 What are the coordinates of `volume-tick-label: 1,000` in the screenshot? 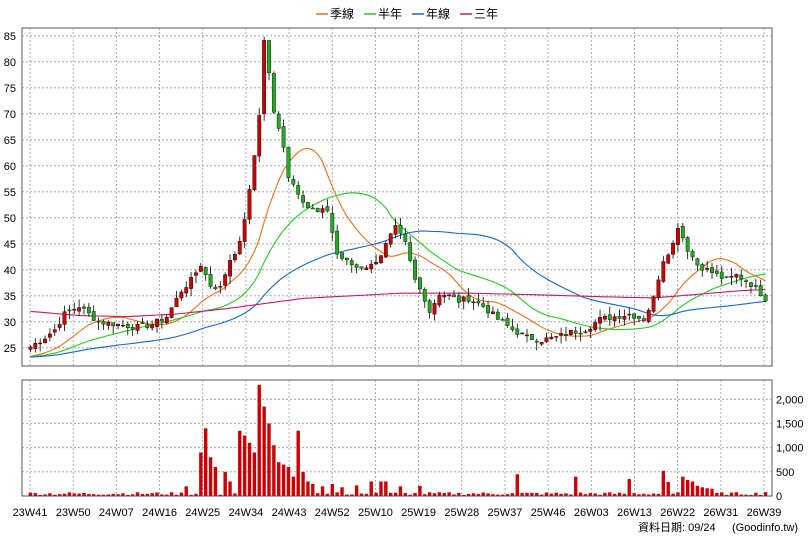 It's located at (790, 449).